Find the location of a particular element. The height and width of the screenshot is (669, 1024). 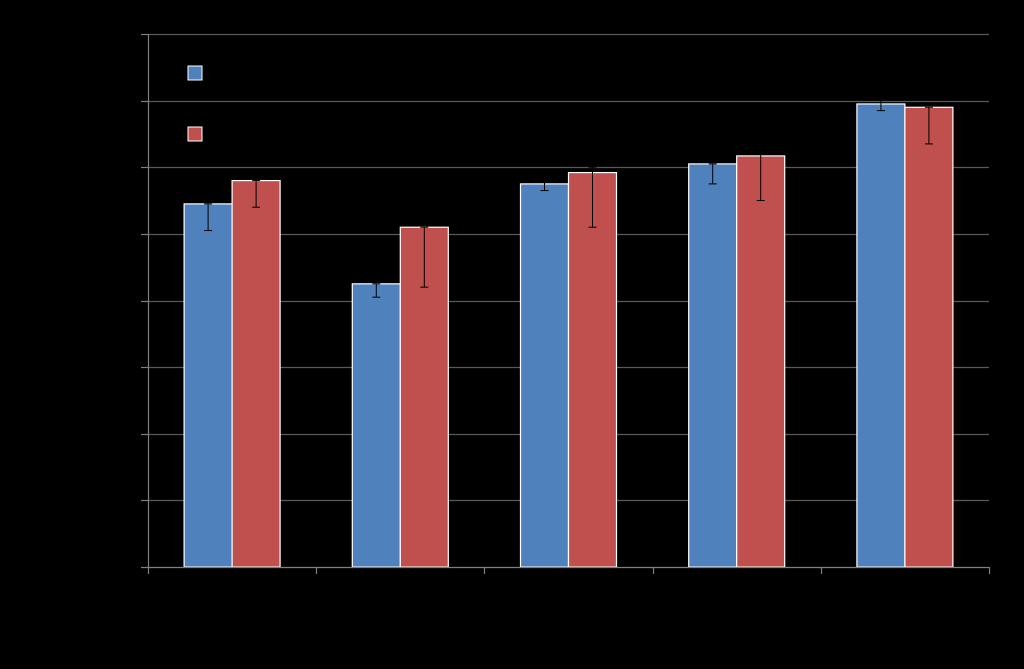

legend is located at coordinates (195, 103).